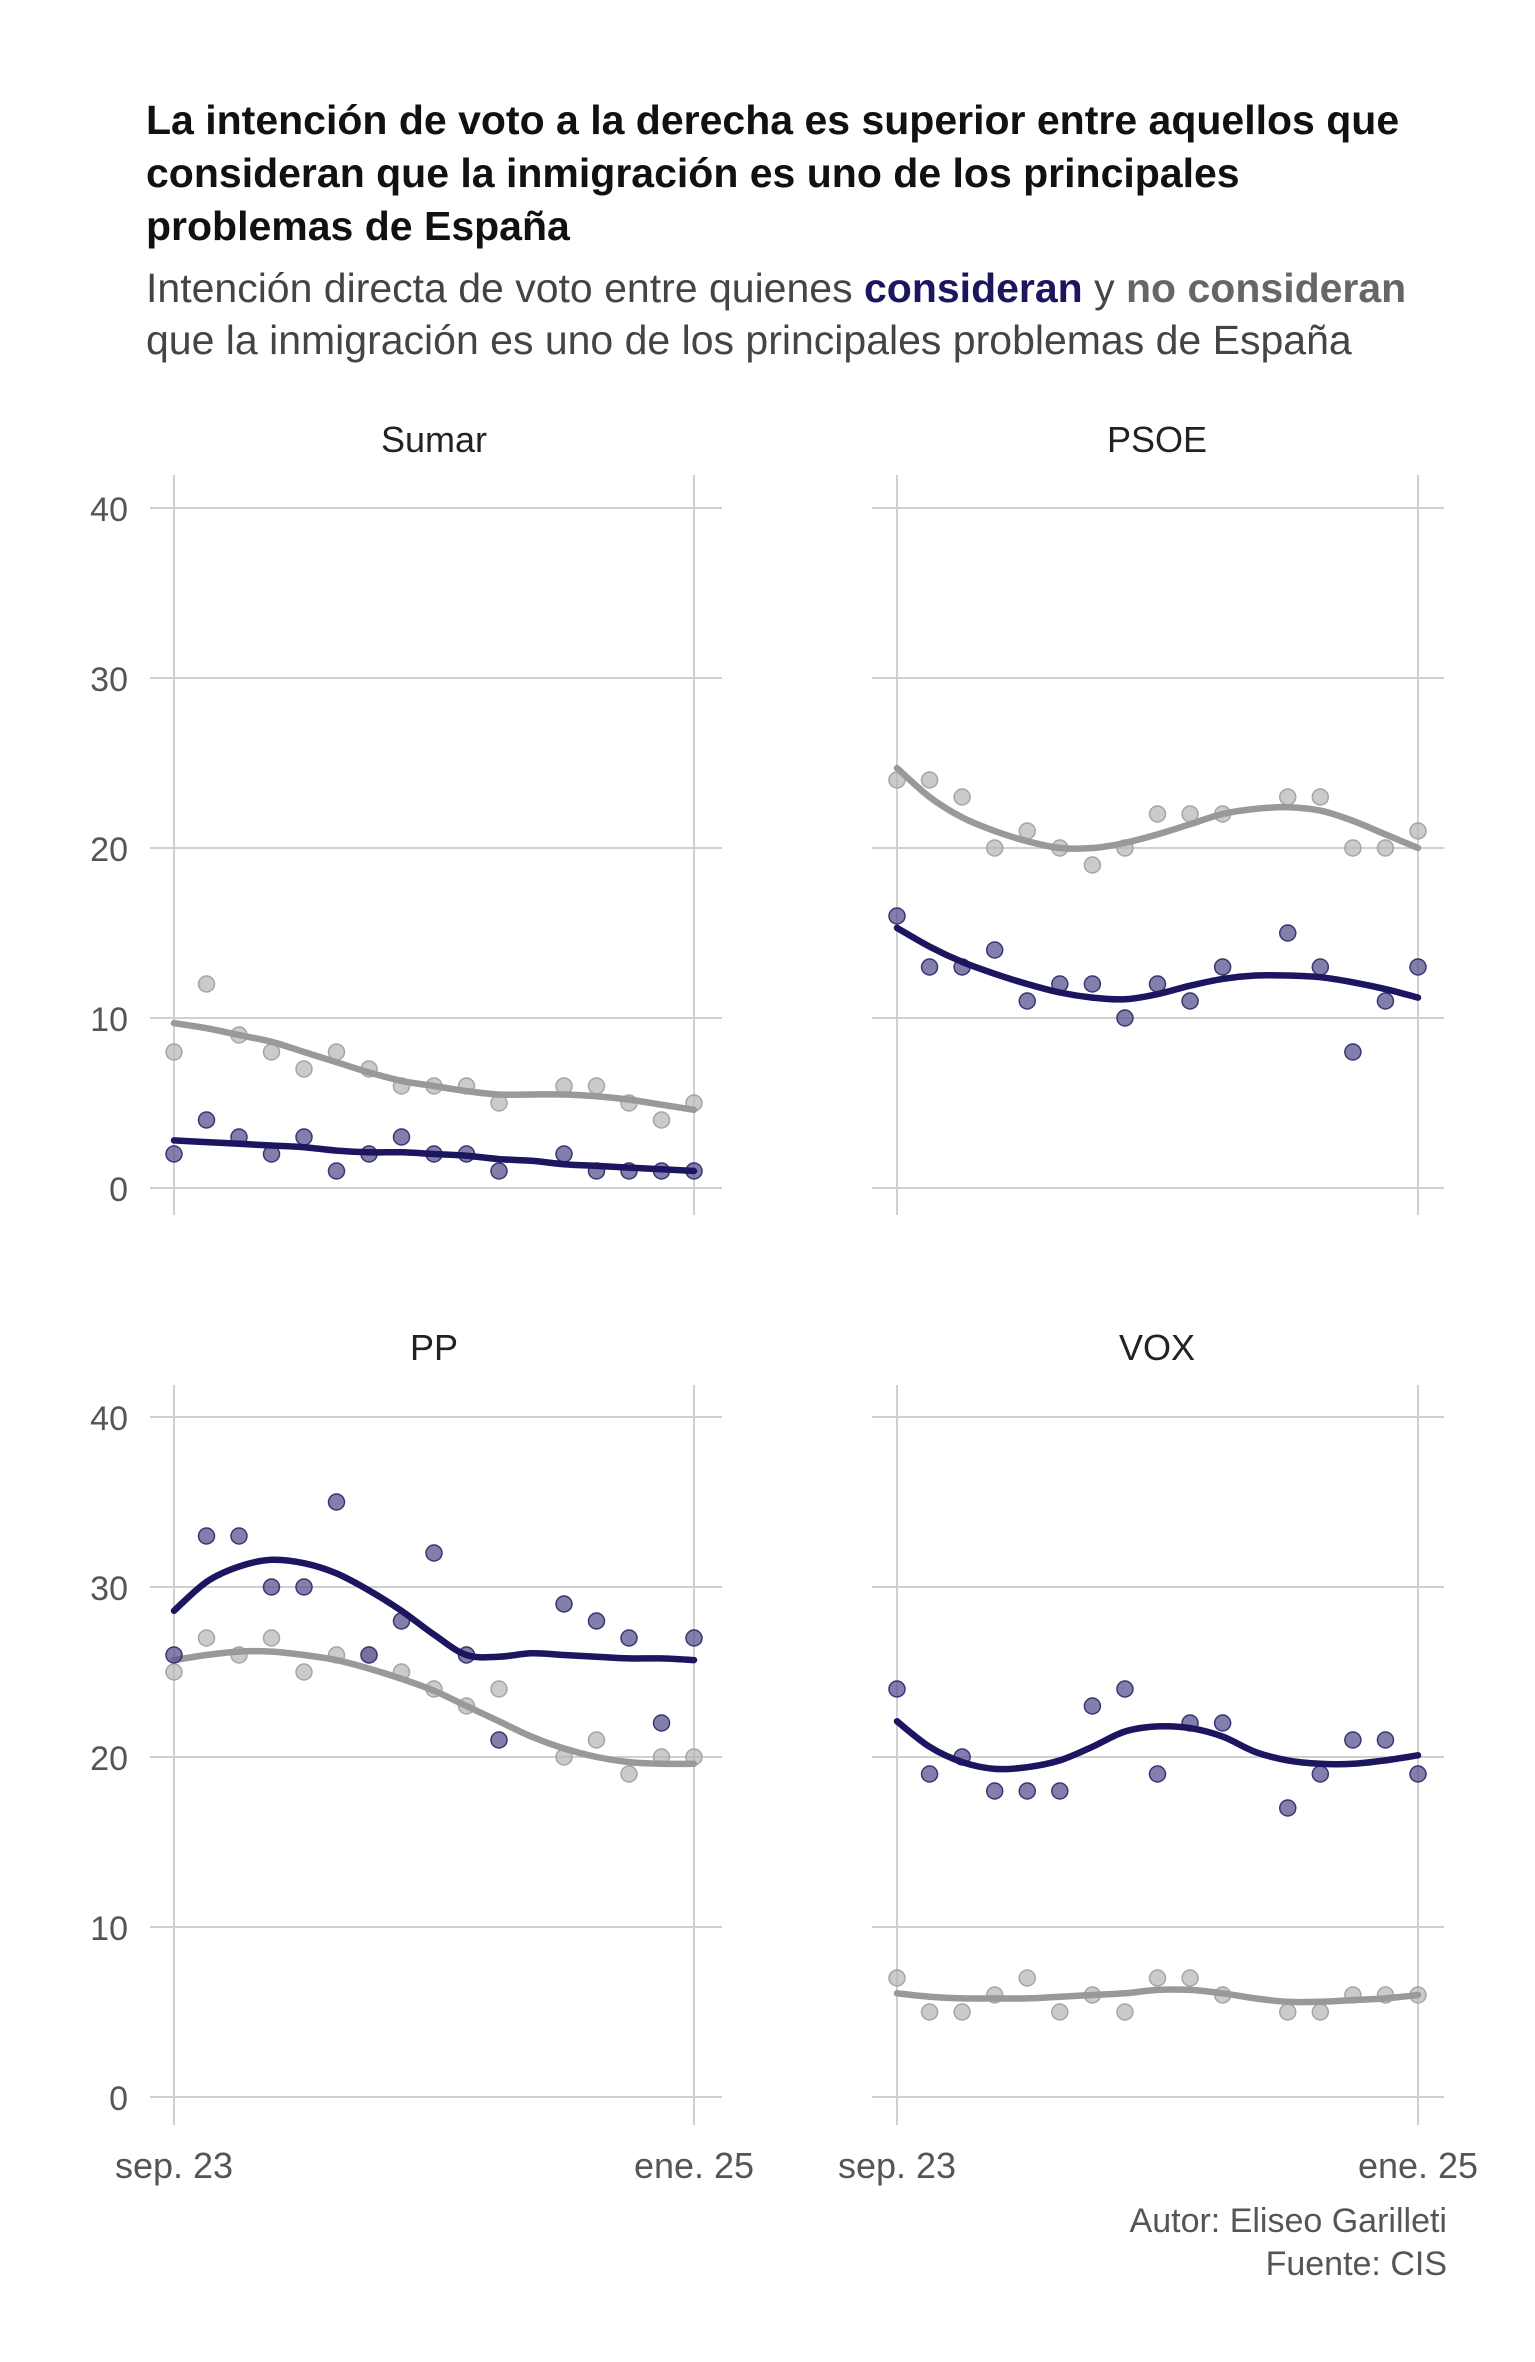  What do you see at coordinates (1288, 2221) in the screenshot?
I see `caption-author: Autor: Eliseo Garilleti` at bounding box center [1288, 2221].